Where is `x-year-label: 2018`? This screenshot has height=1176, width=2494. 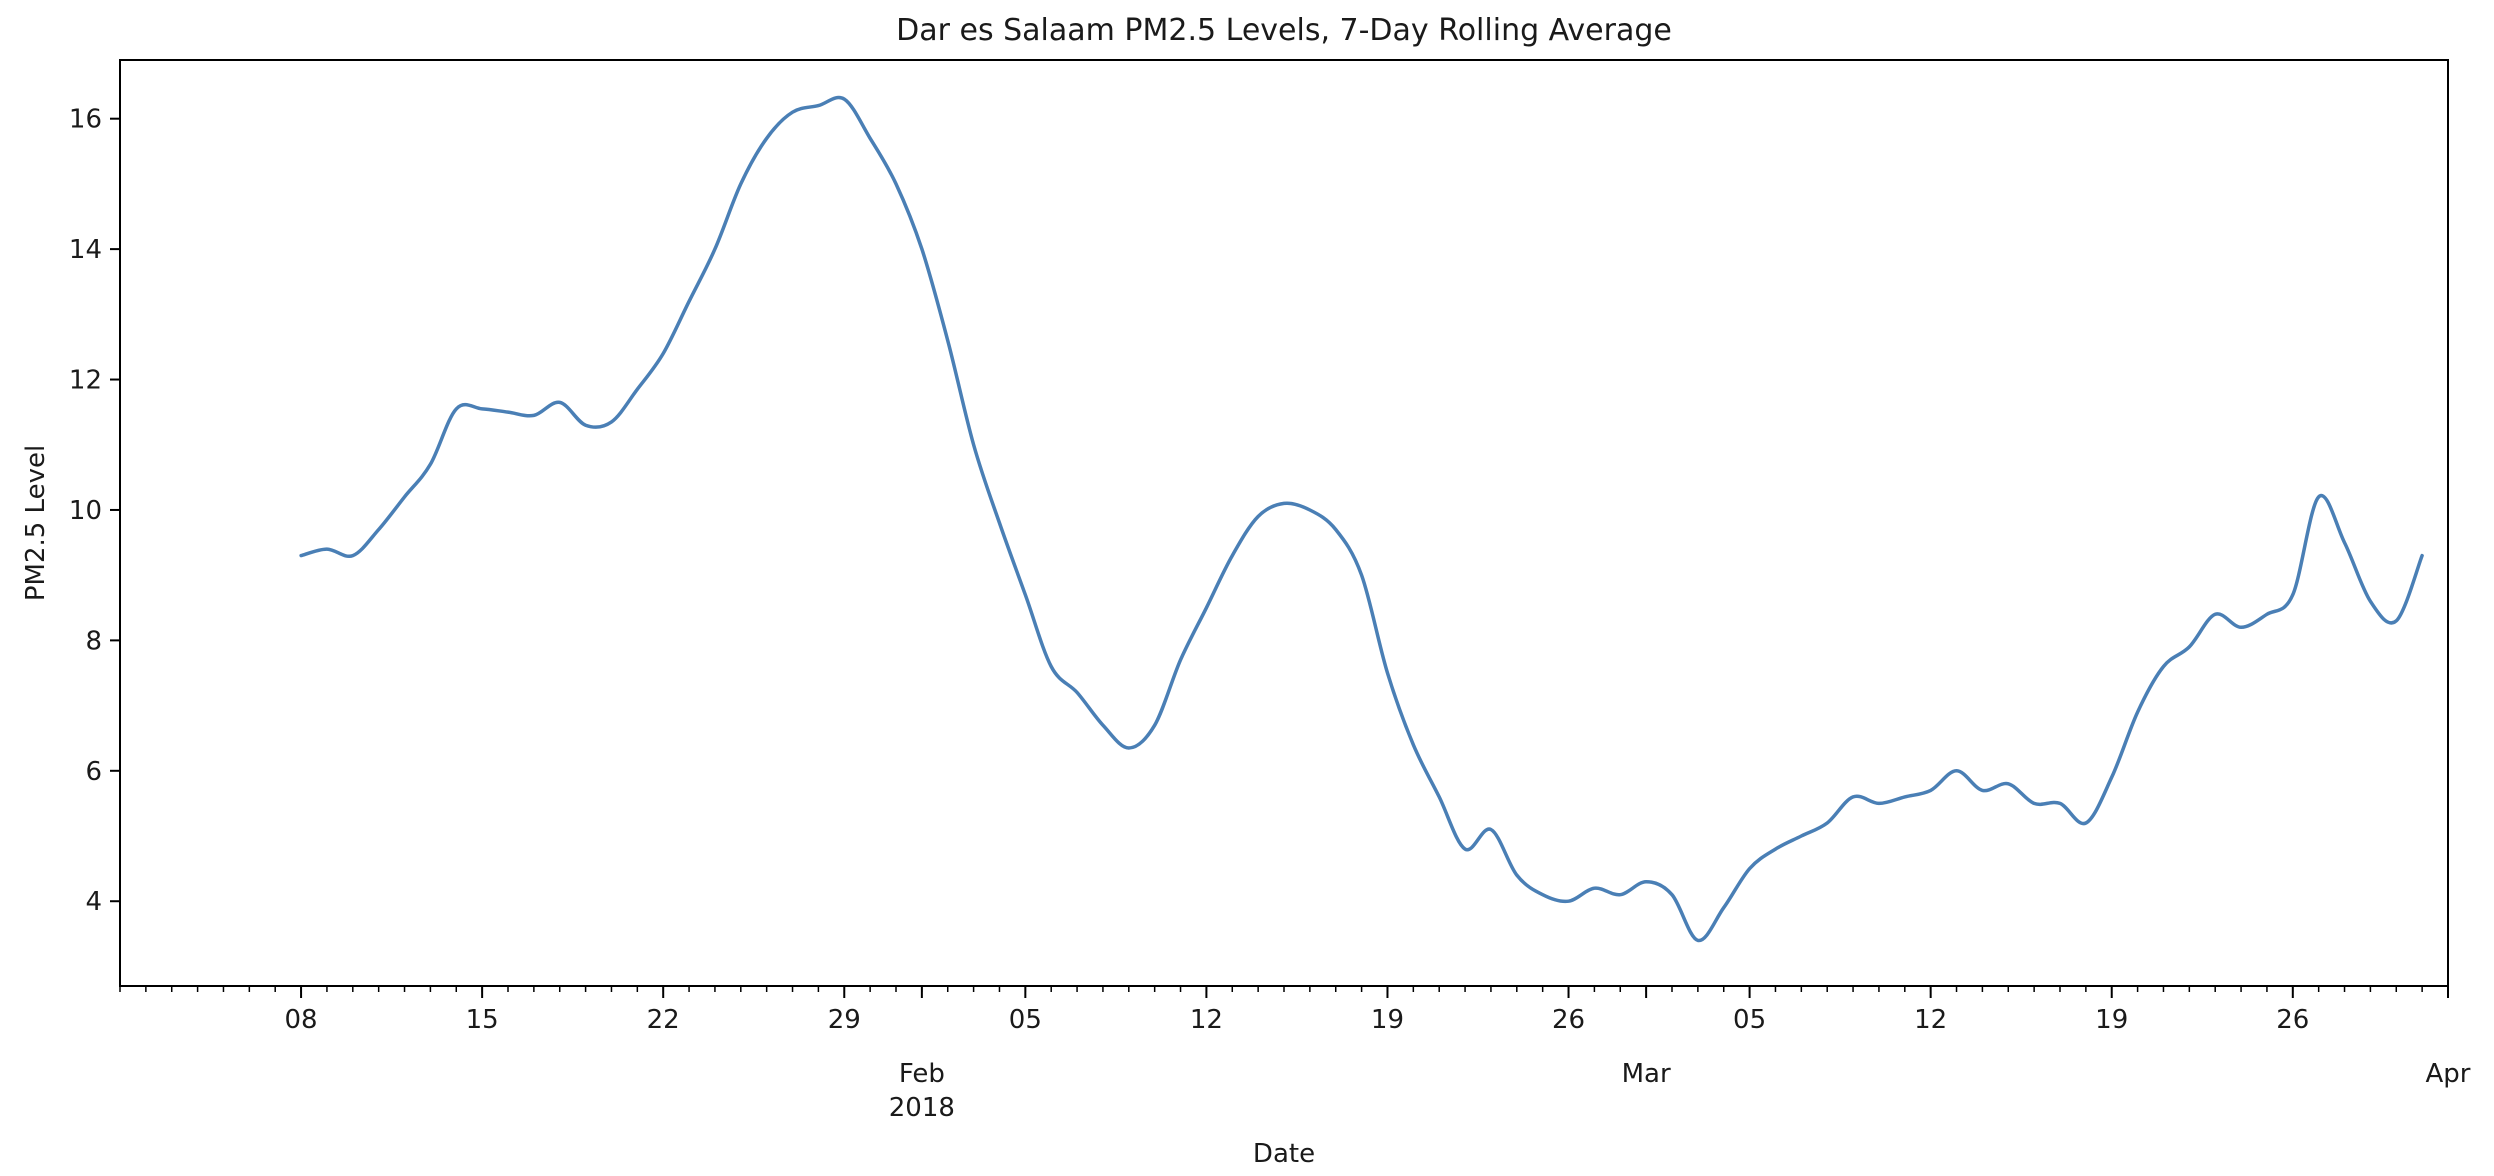
x-year-label: 2018 is located at coordinates (922, 1108).